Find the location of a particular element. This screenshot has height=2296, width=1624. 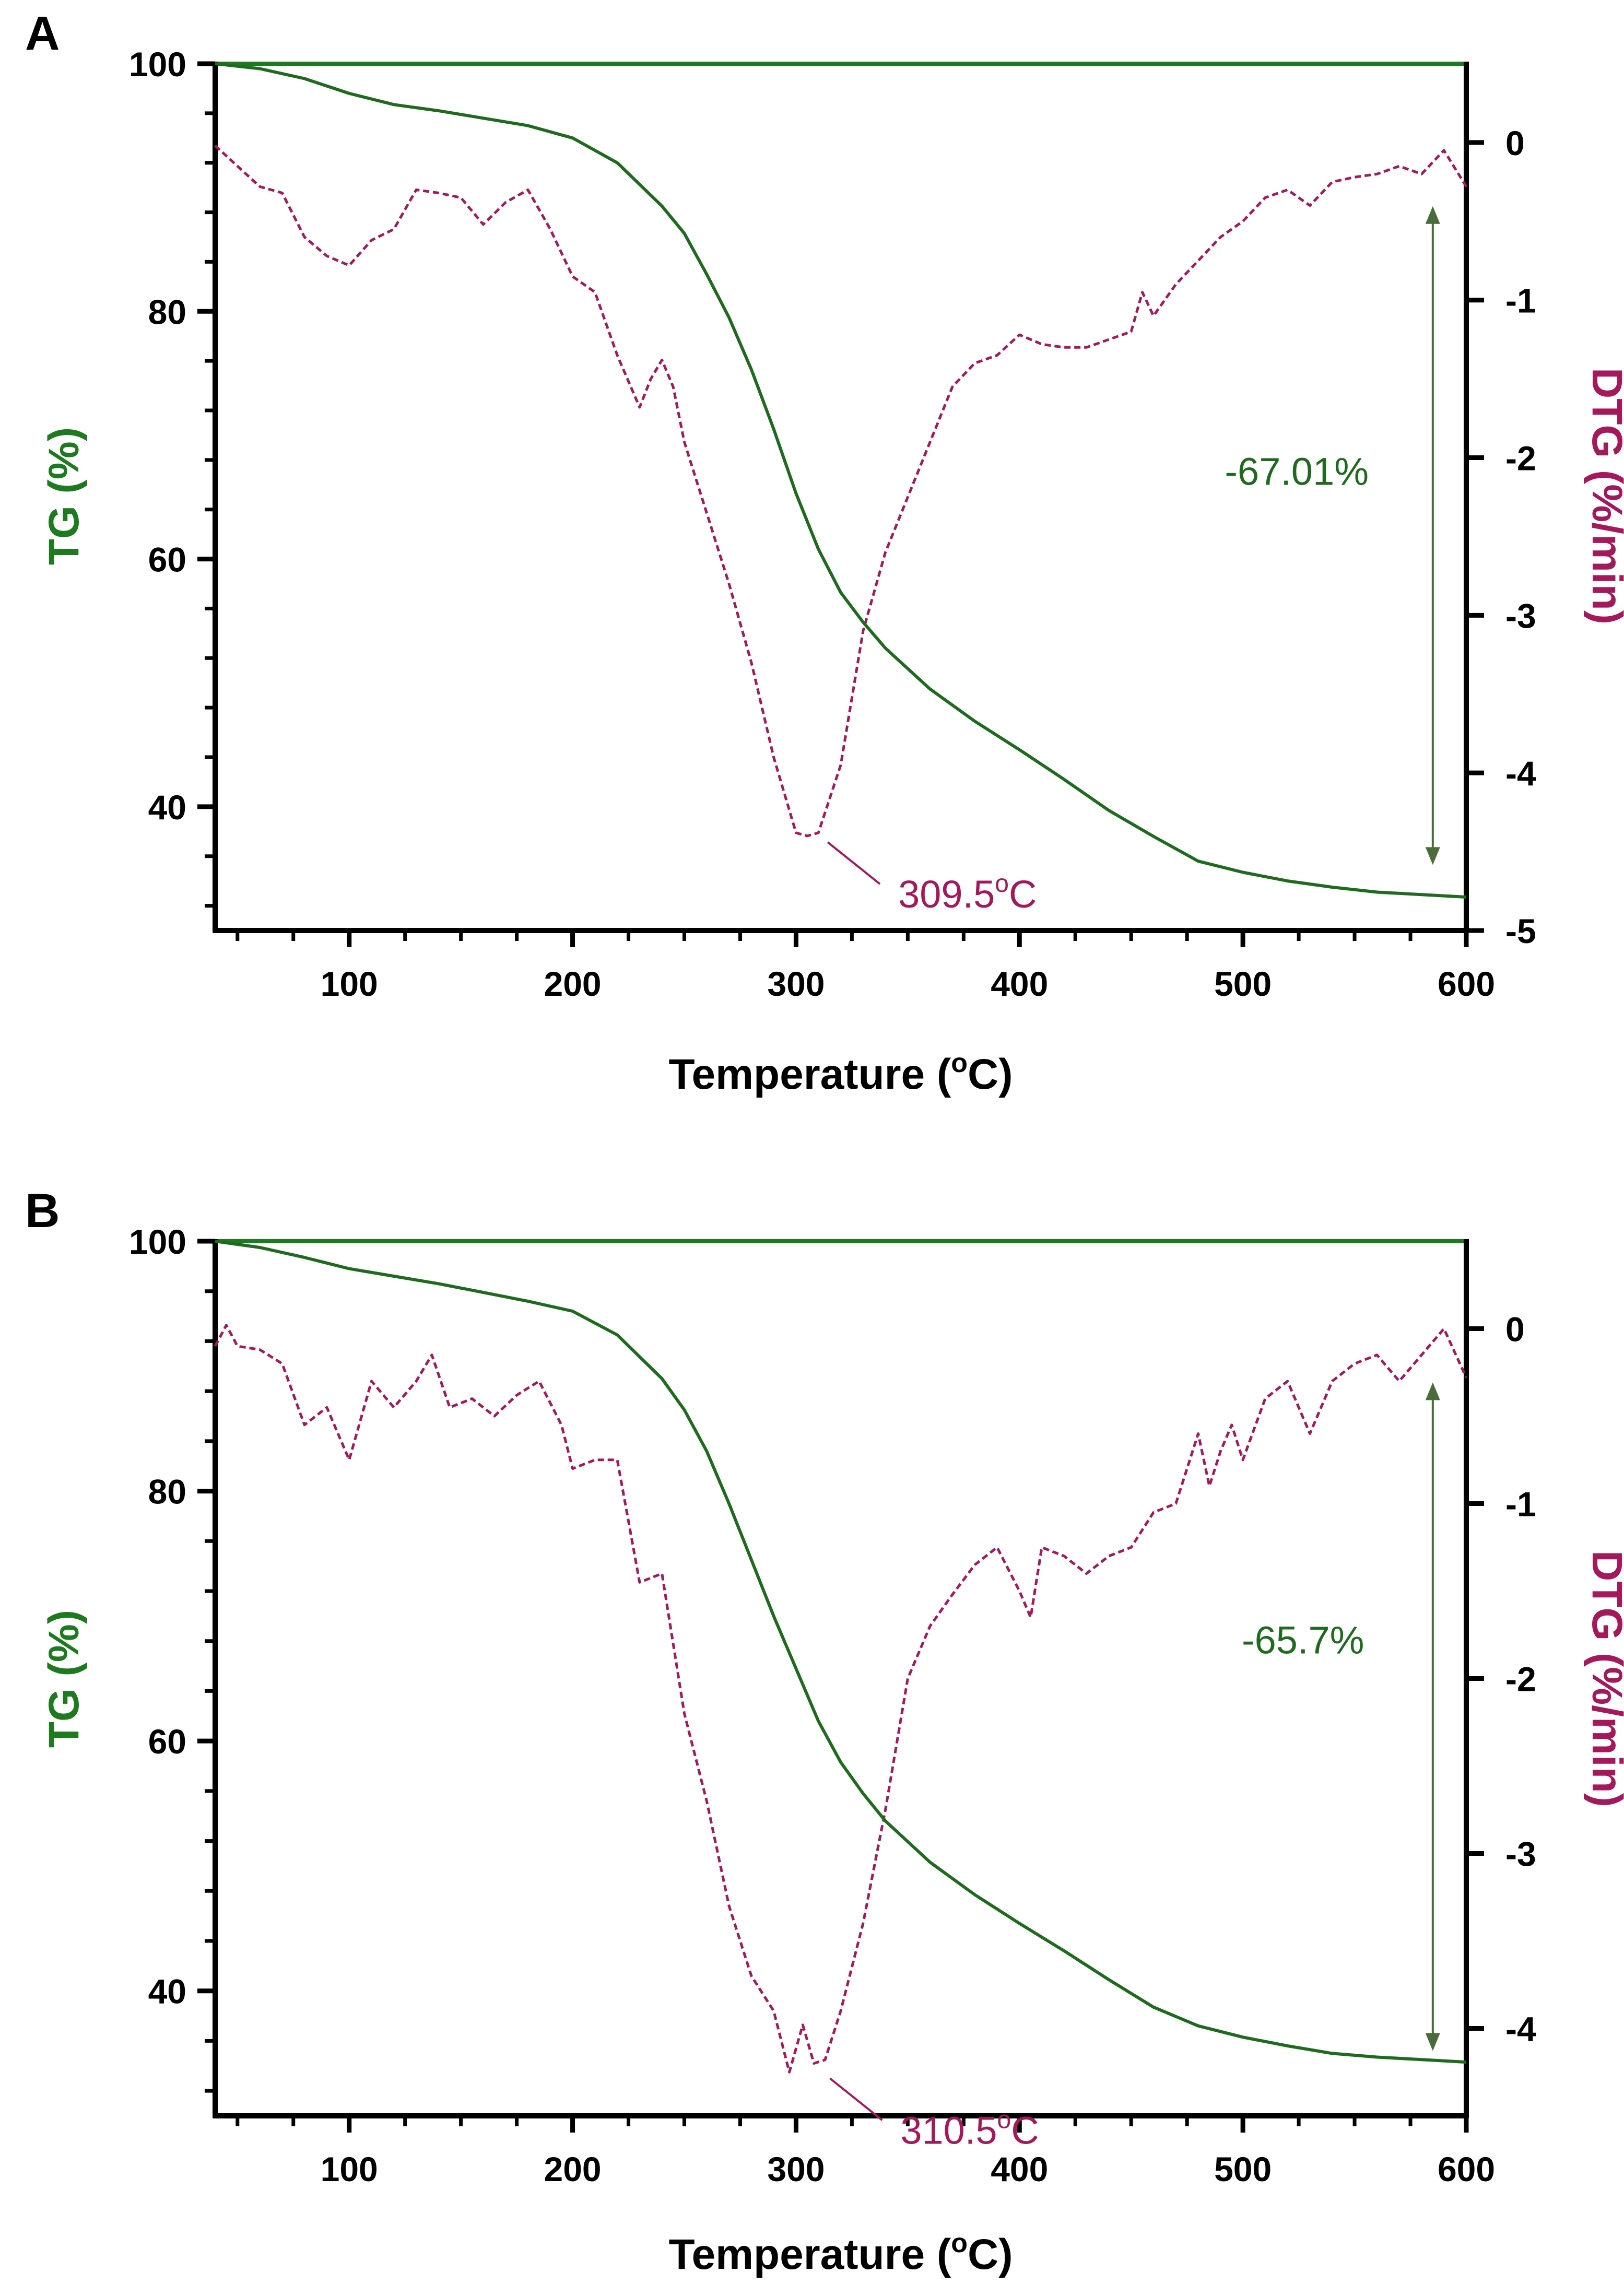

panel-a-y-right-tick-label: -3 is located at coordinates (1520, 615).